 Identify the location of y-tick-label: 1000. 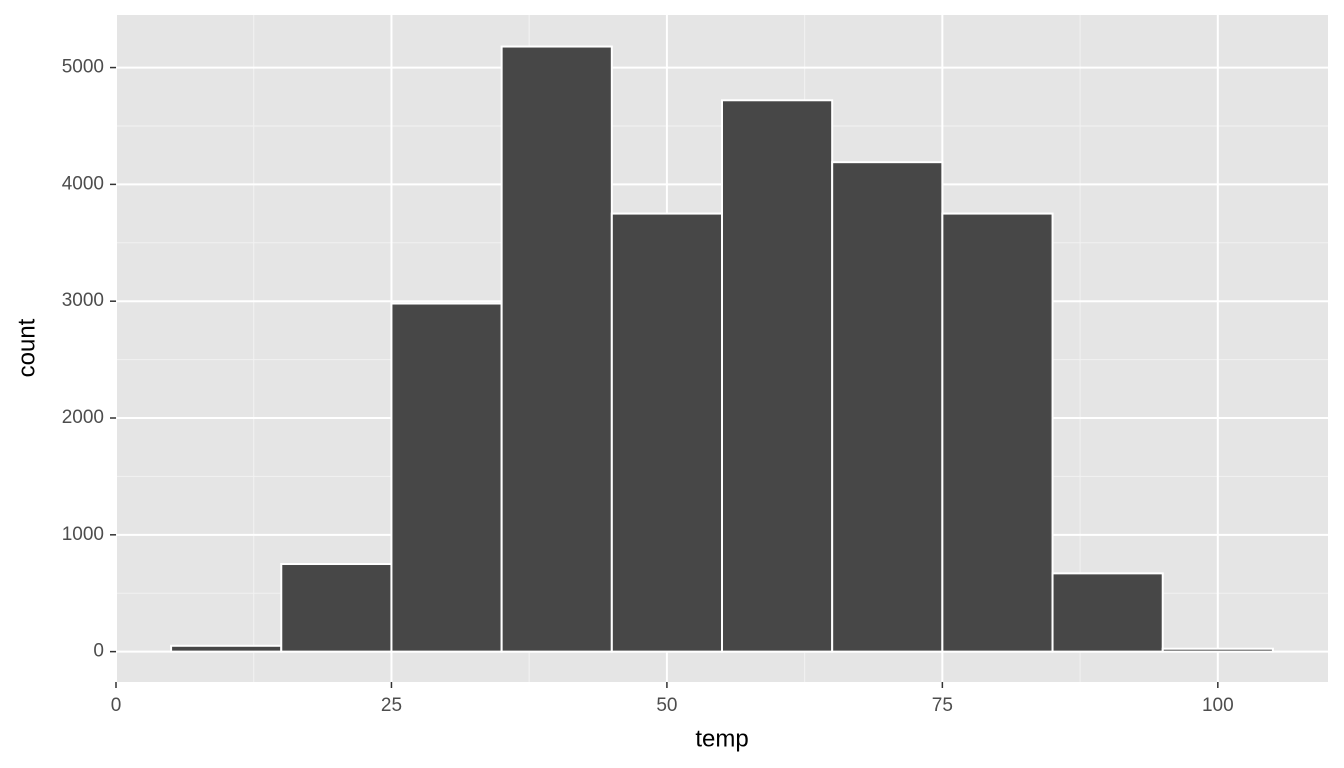
(83, 534).